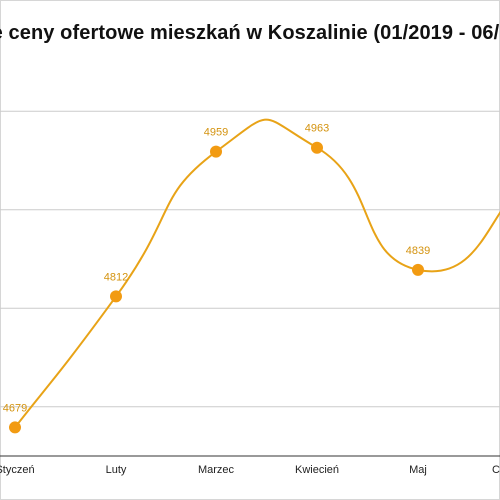  What do you see at coordinates (116, 470) in the screenshot?
I see `x-tick-label-1: Luty` at bounding box center [116, 470].